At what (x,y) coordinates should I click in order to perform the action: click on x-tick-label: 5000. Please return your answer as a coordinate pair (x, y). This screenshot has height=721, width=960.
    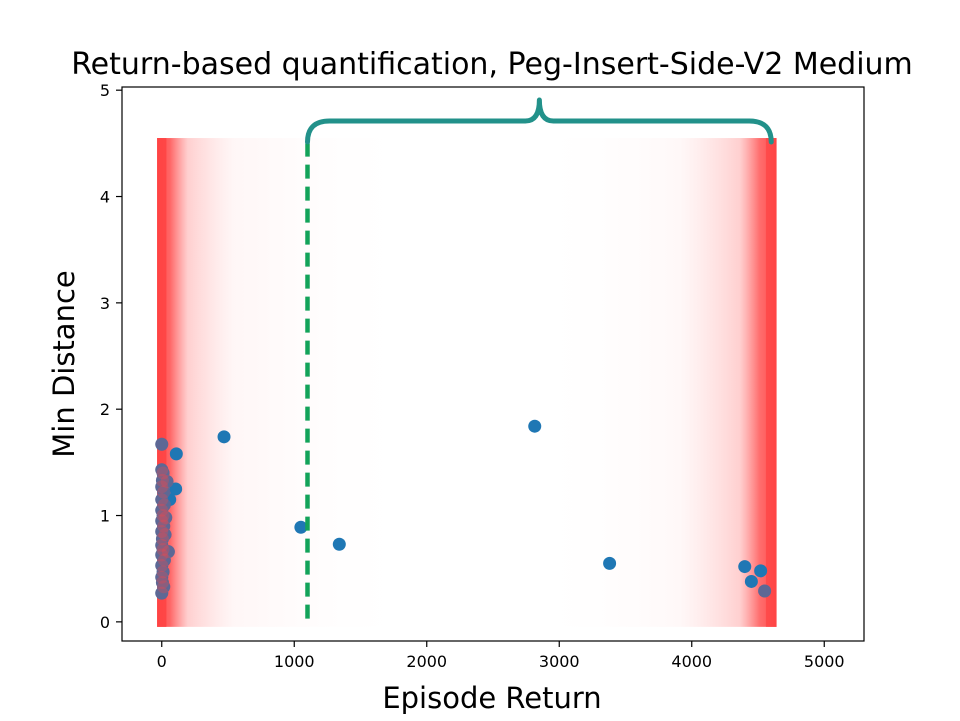
    Looking at the image, I should click on (824, 661).